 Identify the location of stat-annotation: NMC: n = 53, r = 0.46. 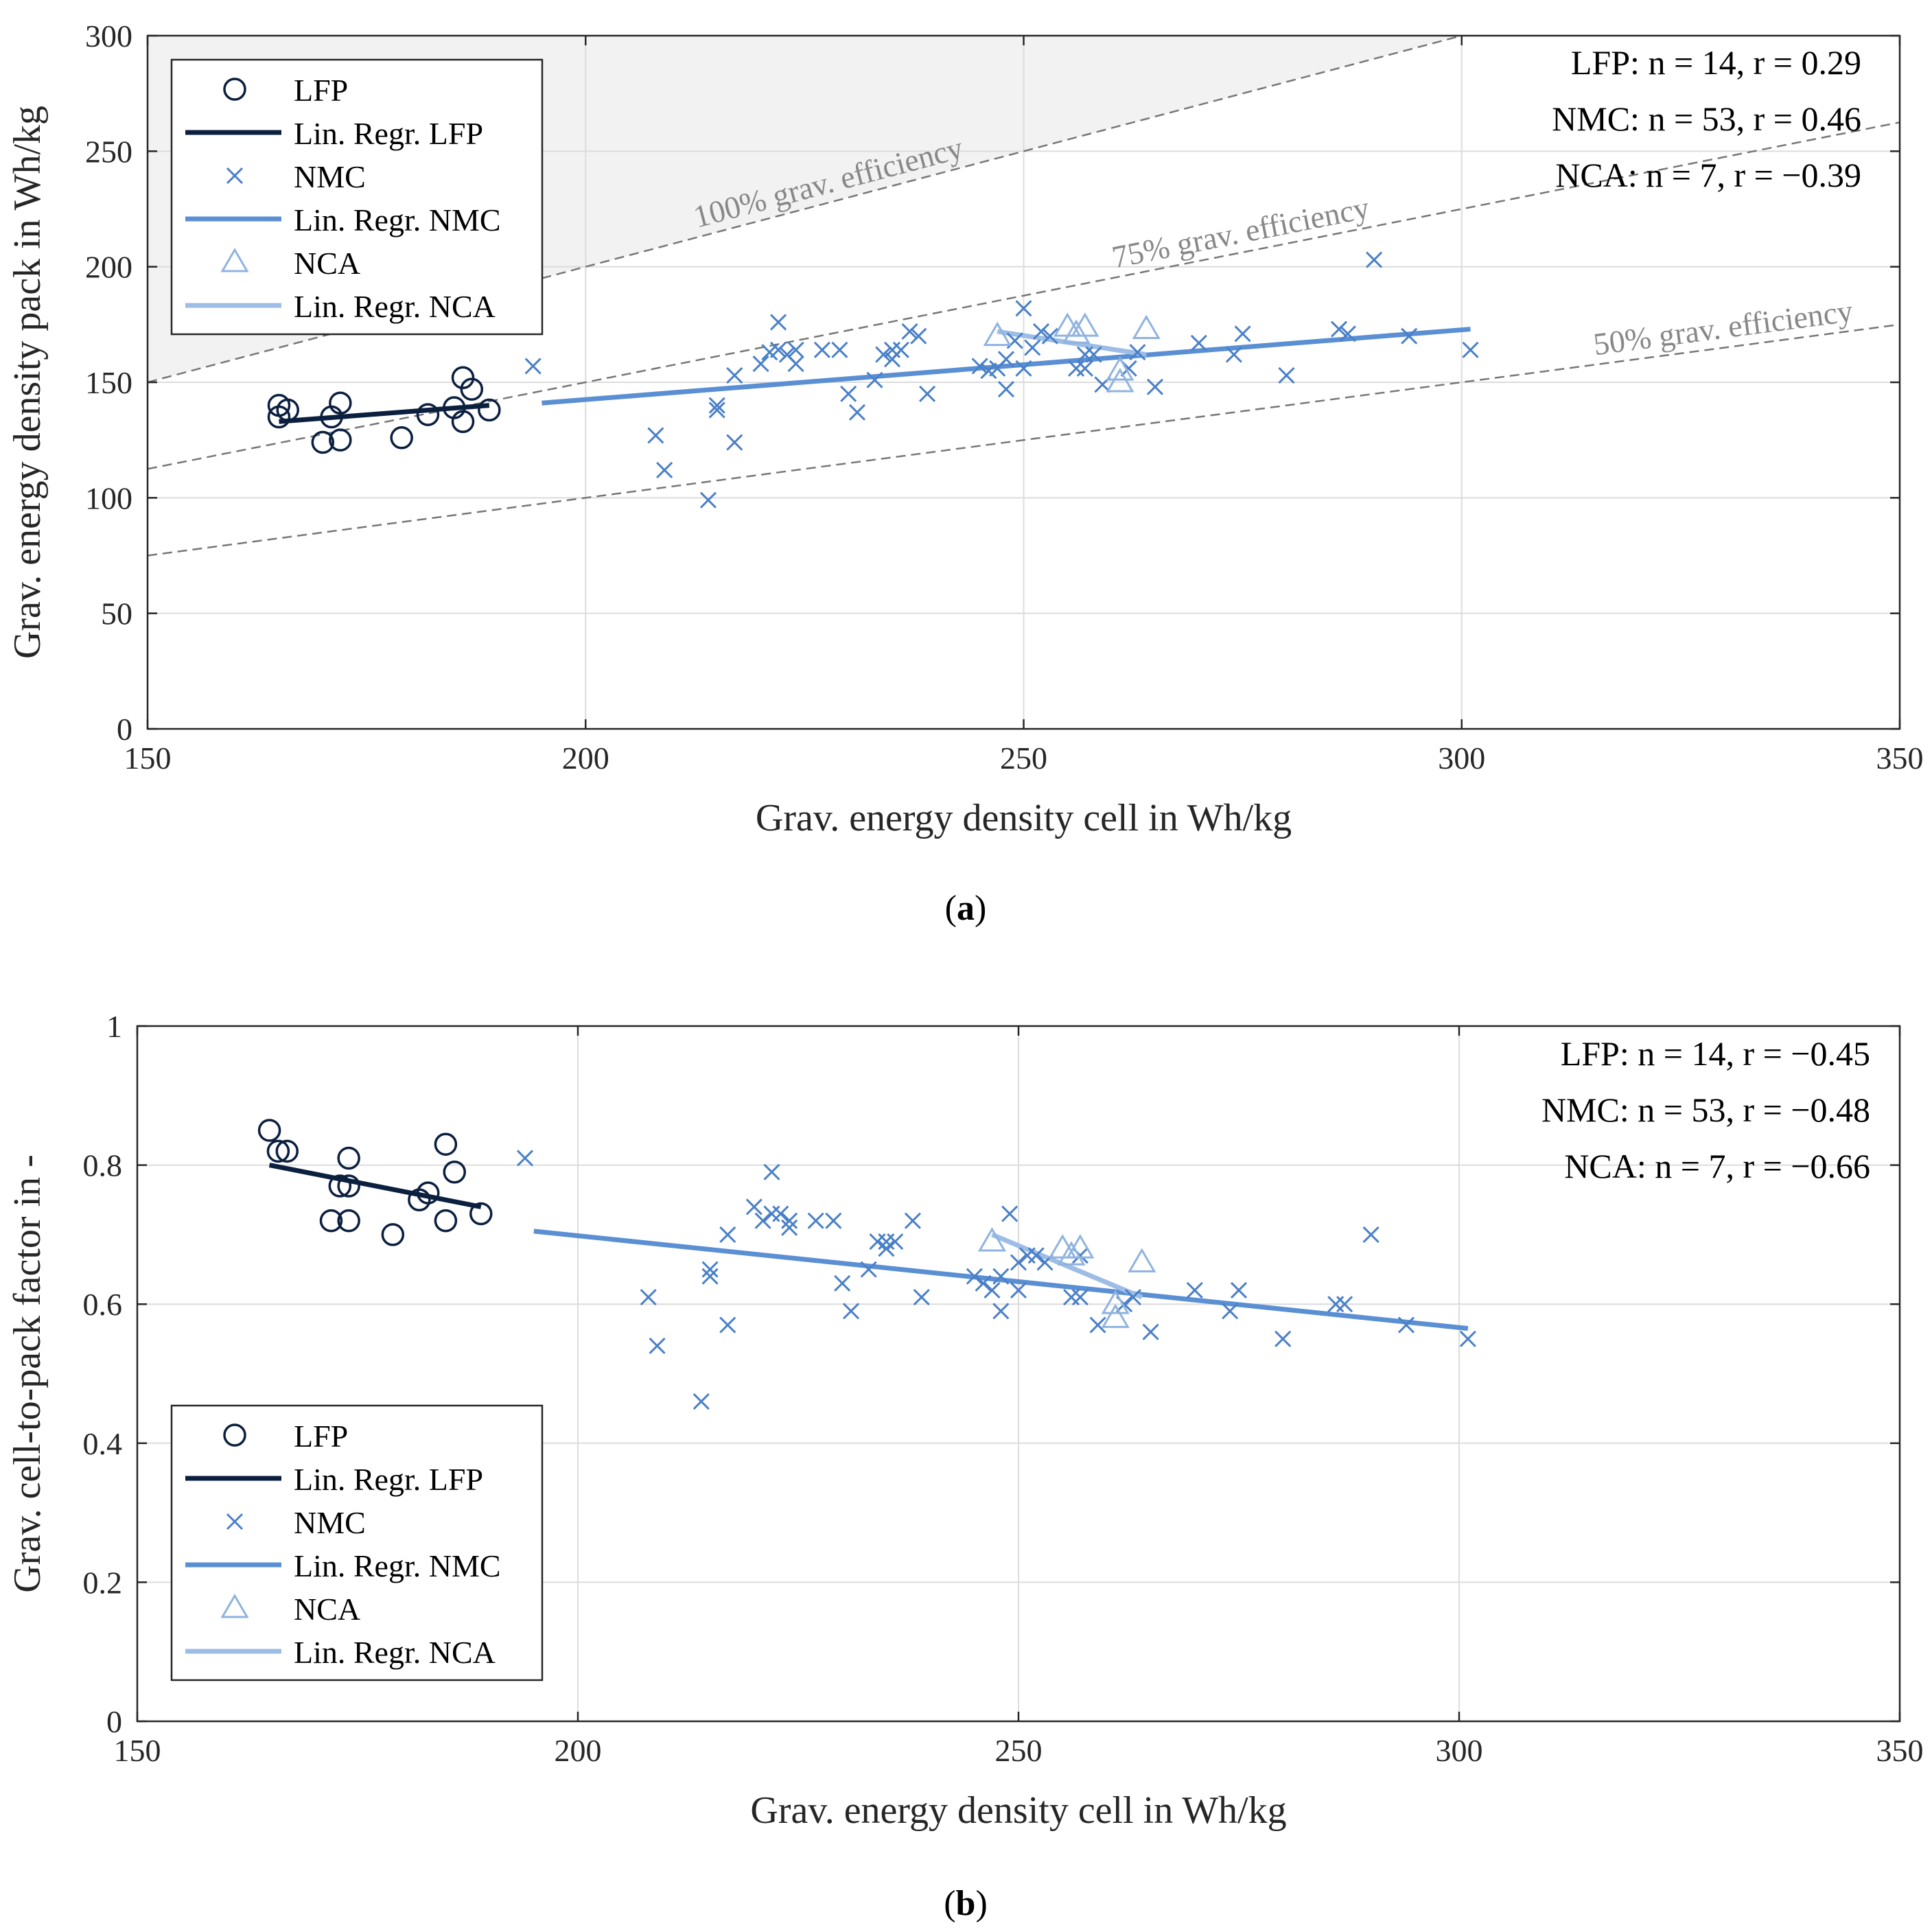
(1706, 119).